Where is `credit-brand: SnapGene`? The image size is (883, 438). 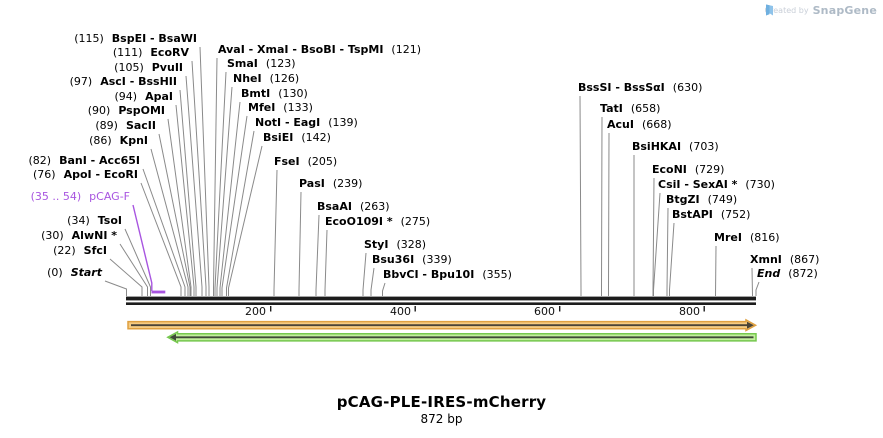 credit-brand: SnapGene is located at coordinates (844, 10).